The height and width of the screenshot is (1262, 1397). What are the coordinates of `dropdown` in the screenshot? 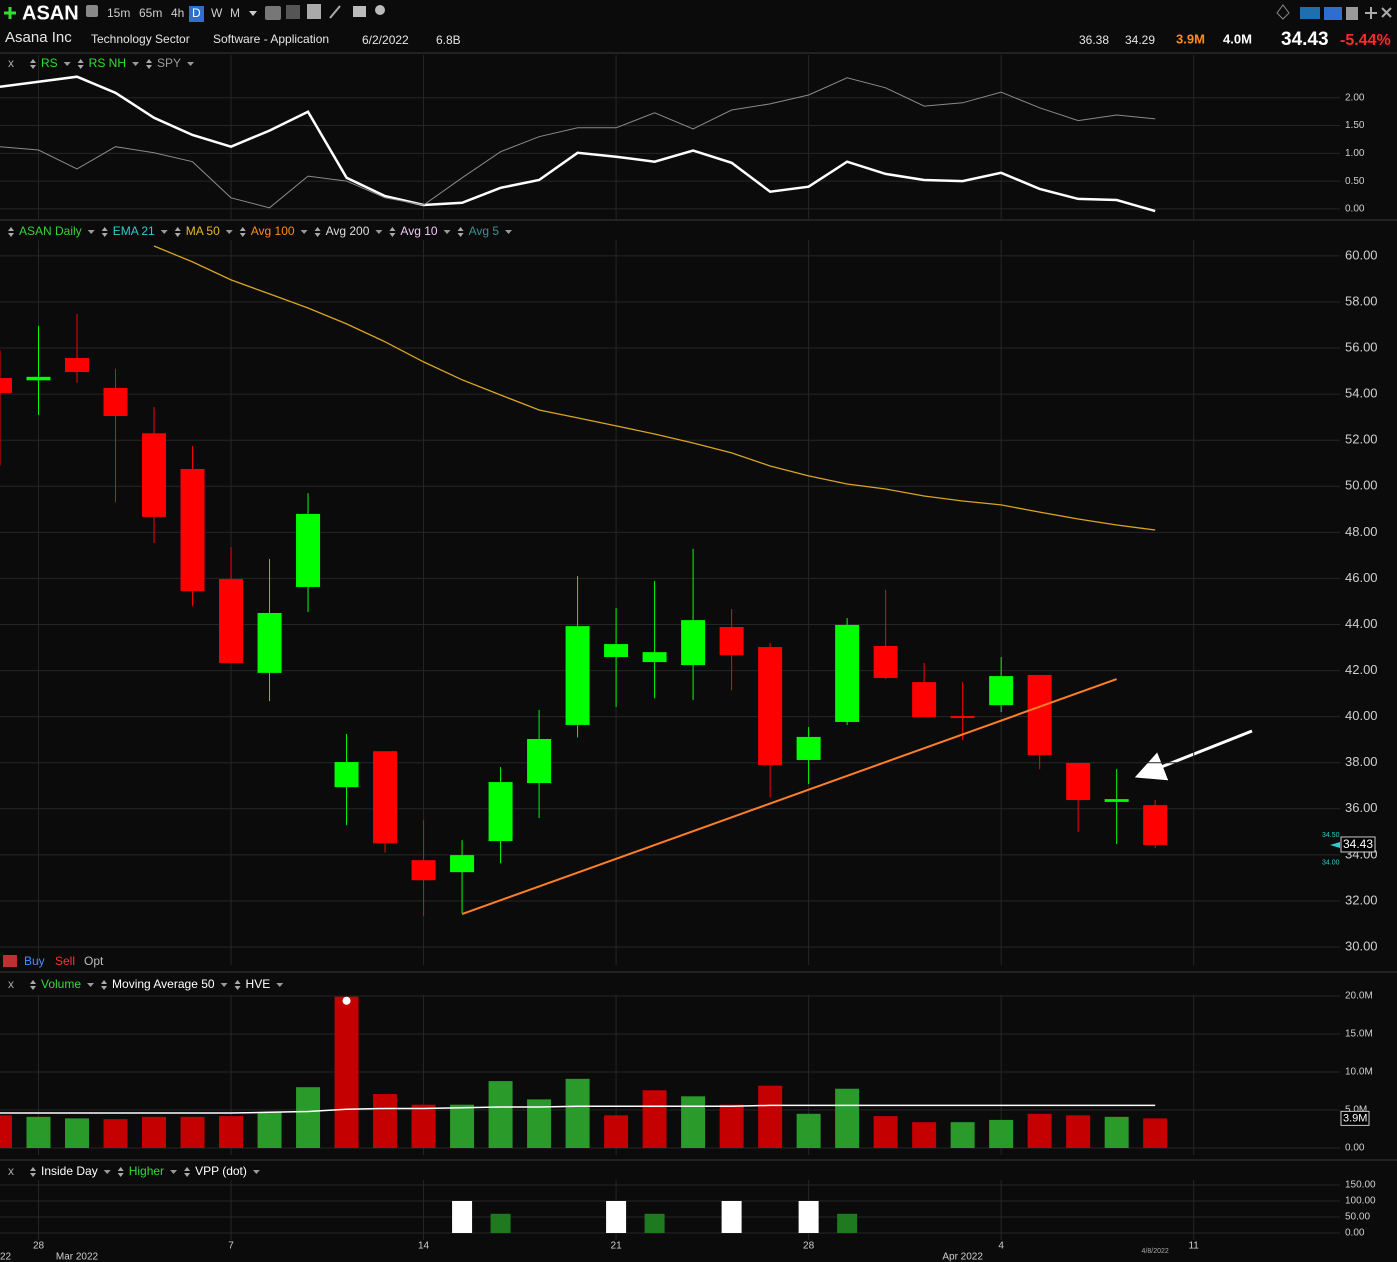 It's located at (253, 13).